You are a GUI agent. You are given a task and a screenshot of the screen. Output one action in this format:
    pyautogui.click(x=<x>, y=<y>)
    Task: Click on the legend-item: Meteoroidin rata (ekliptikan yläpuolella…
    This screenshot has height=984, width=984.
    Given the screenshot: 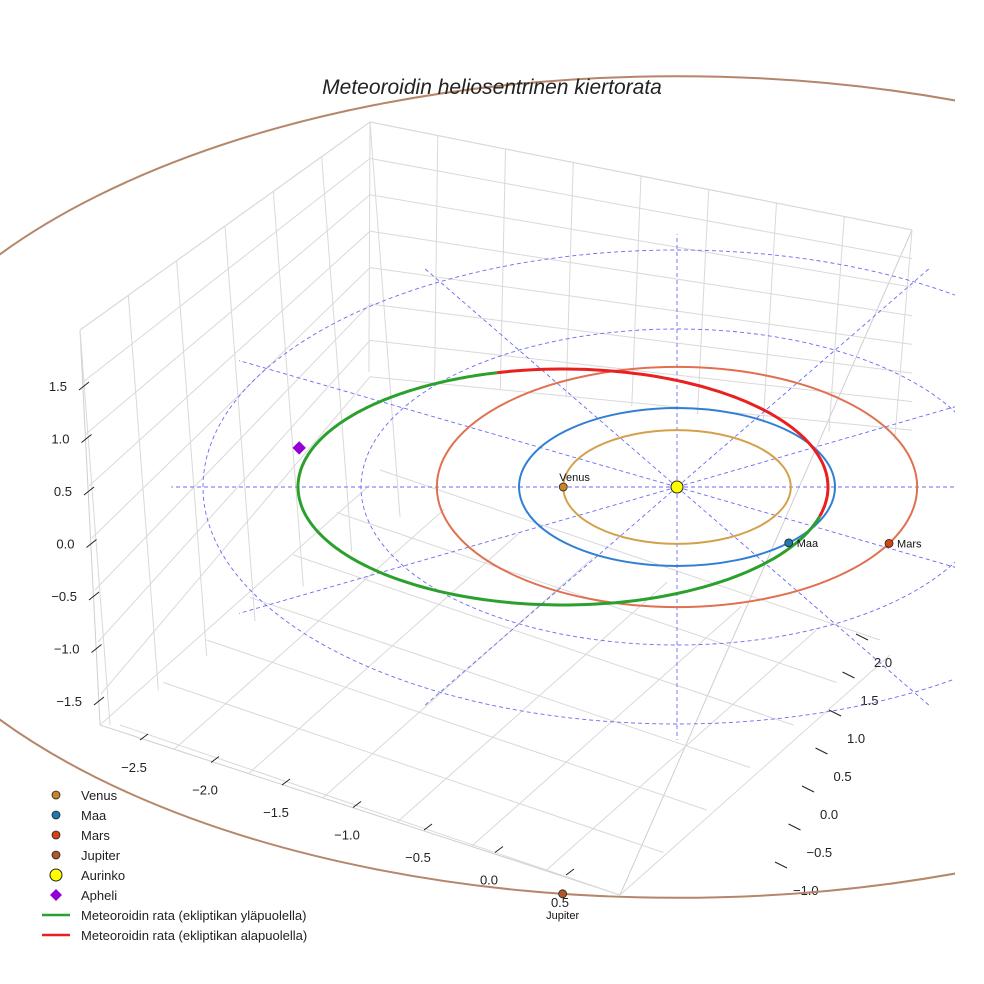 What is the action you would take?
    pyautogui.click(x=174, y=915)
    